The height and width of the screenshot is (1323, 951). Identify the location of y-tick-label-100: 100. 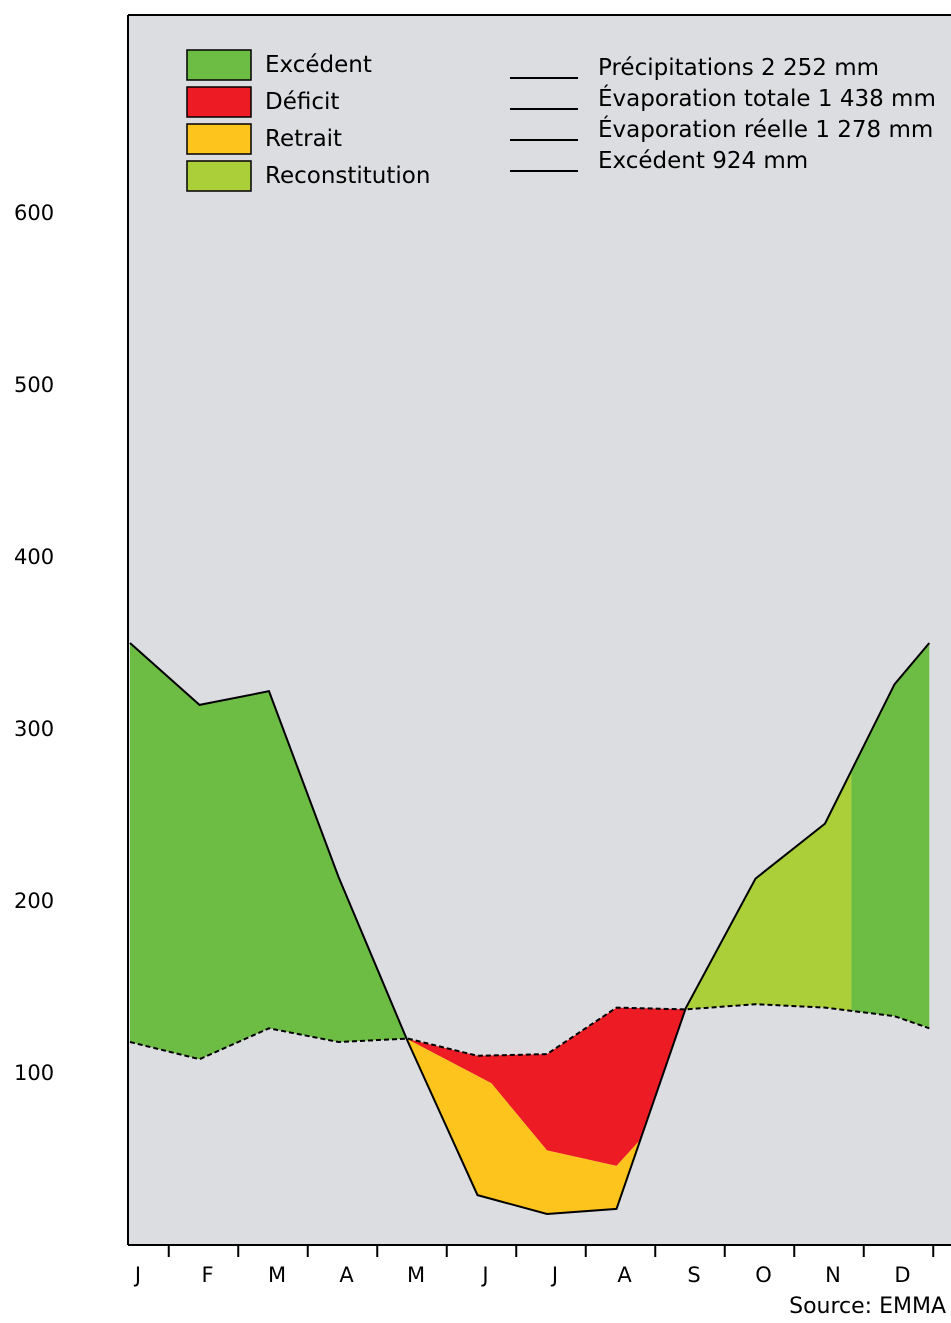
(34, 1073).